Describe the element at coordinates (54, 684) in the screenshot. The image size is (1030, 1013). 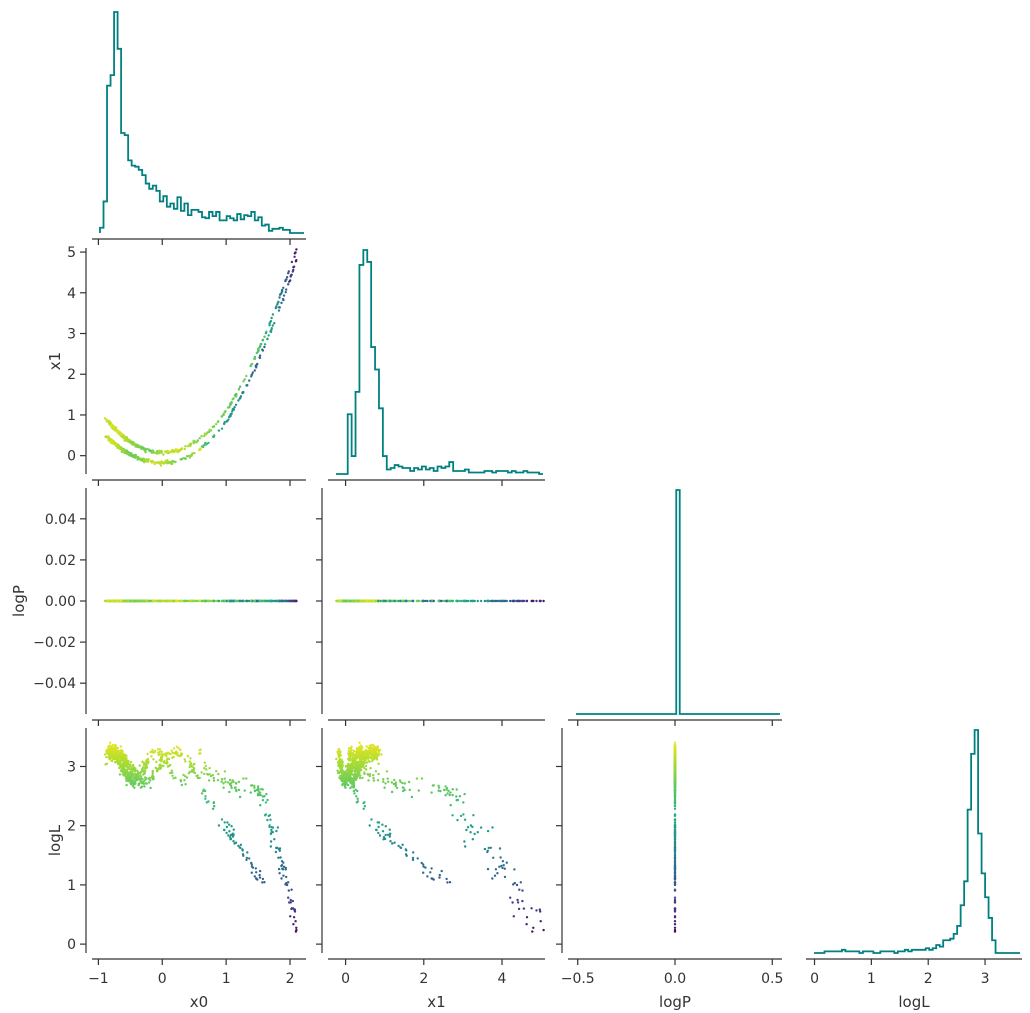
I see `y-tick-label: −0.04` at that location.